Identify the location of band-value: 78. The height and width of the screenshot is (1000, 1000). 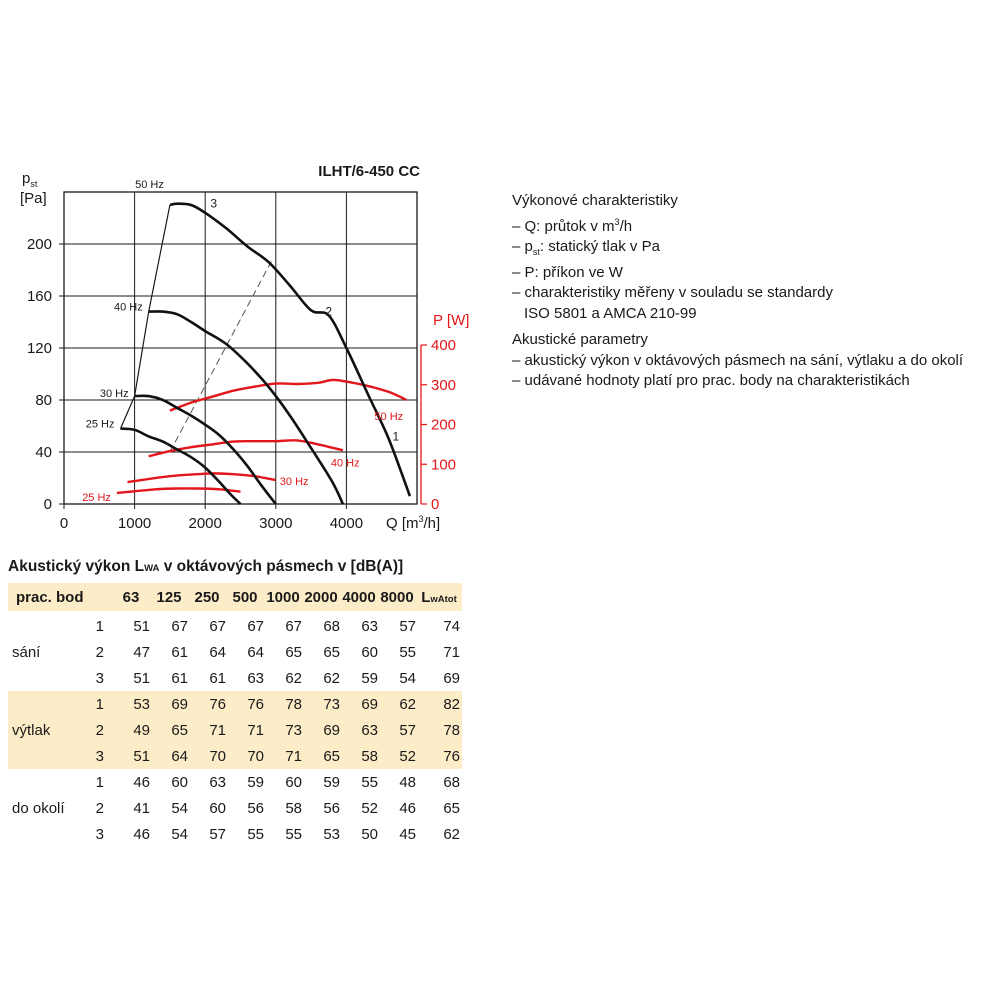
(283, 704).